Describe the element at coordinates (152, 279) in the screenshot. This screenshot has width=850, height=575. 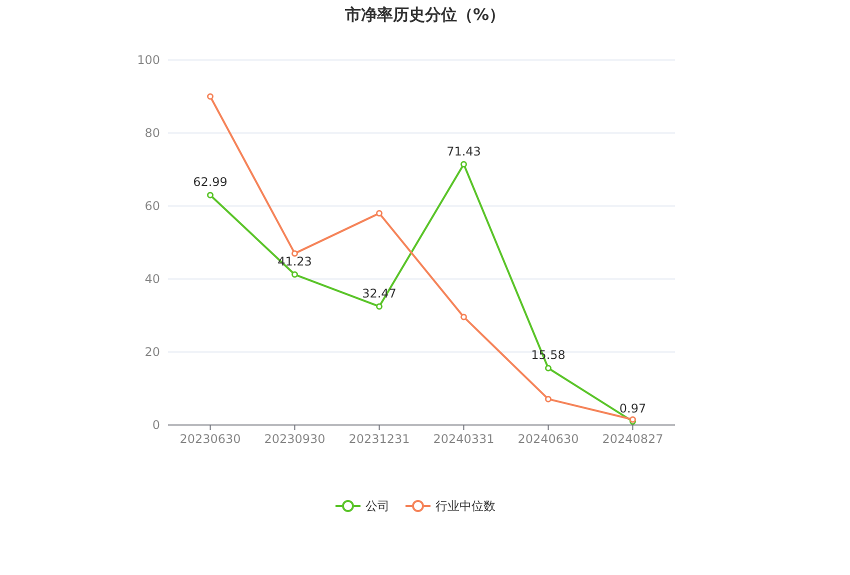
I see `y-tick-label: 40` at that location.